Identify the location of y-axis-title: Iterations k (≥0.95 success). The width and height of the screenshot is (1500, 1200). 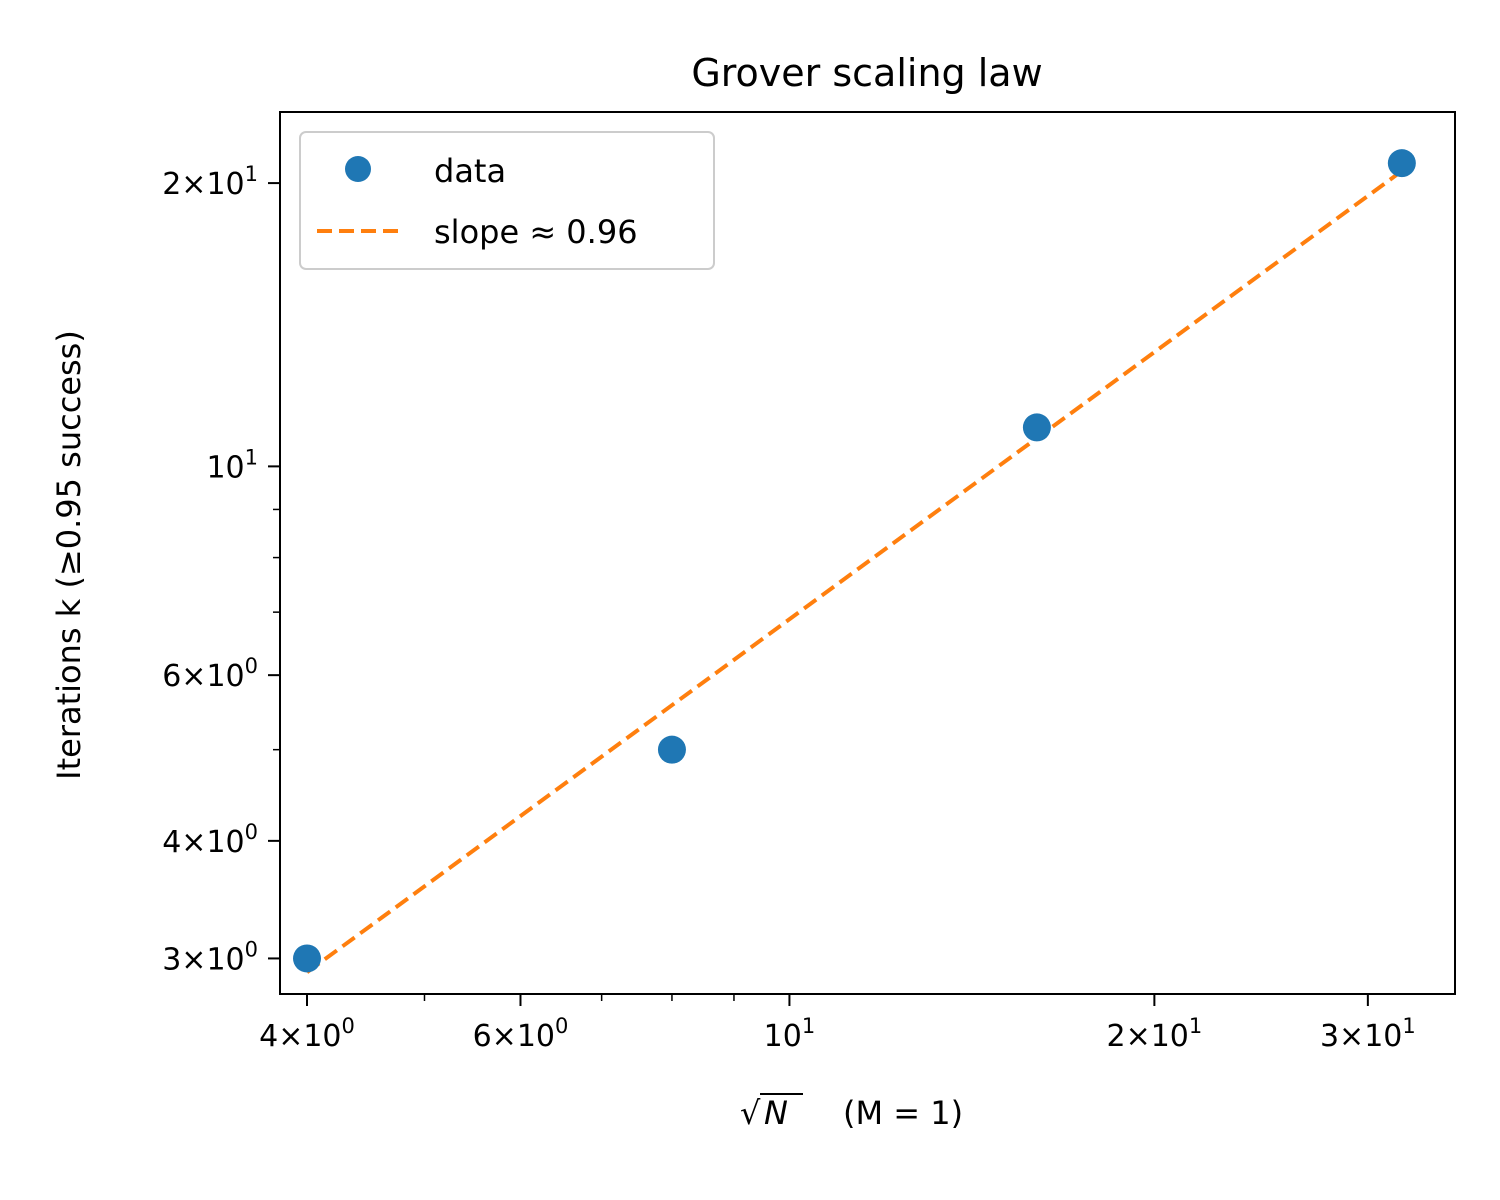
(69, 555).